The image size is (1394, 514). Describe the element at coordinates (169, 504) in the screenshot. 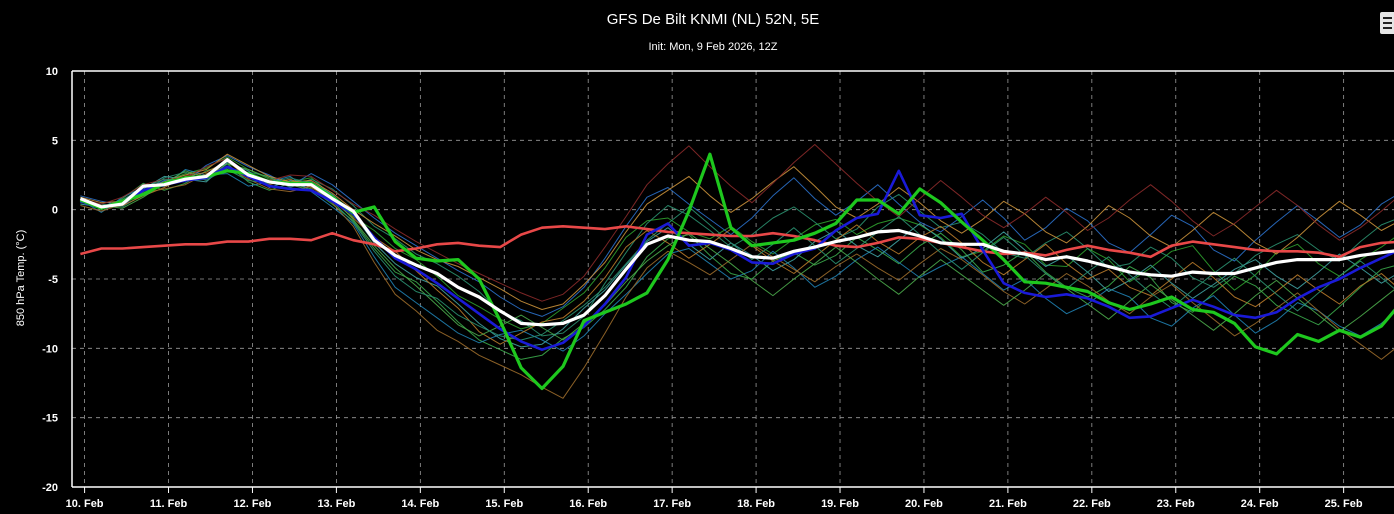

I see `x-tick-label: 11. Feb` at that location.